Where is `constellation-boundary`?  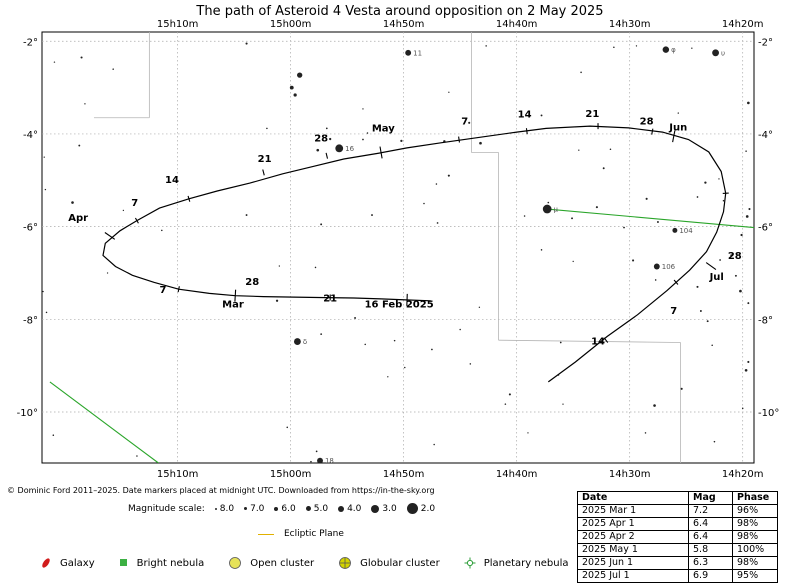 constellation-boundary is located at coordinates (589, 341).